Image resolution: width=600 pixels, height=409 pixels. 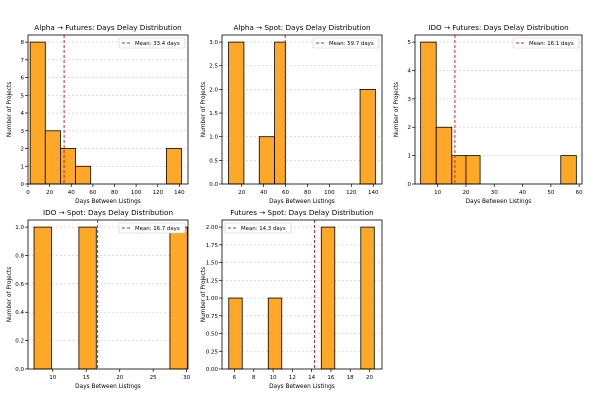 I want to click on y-tick-label: 6, so click(x=23, y=79).